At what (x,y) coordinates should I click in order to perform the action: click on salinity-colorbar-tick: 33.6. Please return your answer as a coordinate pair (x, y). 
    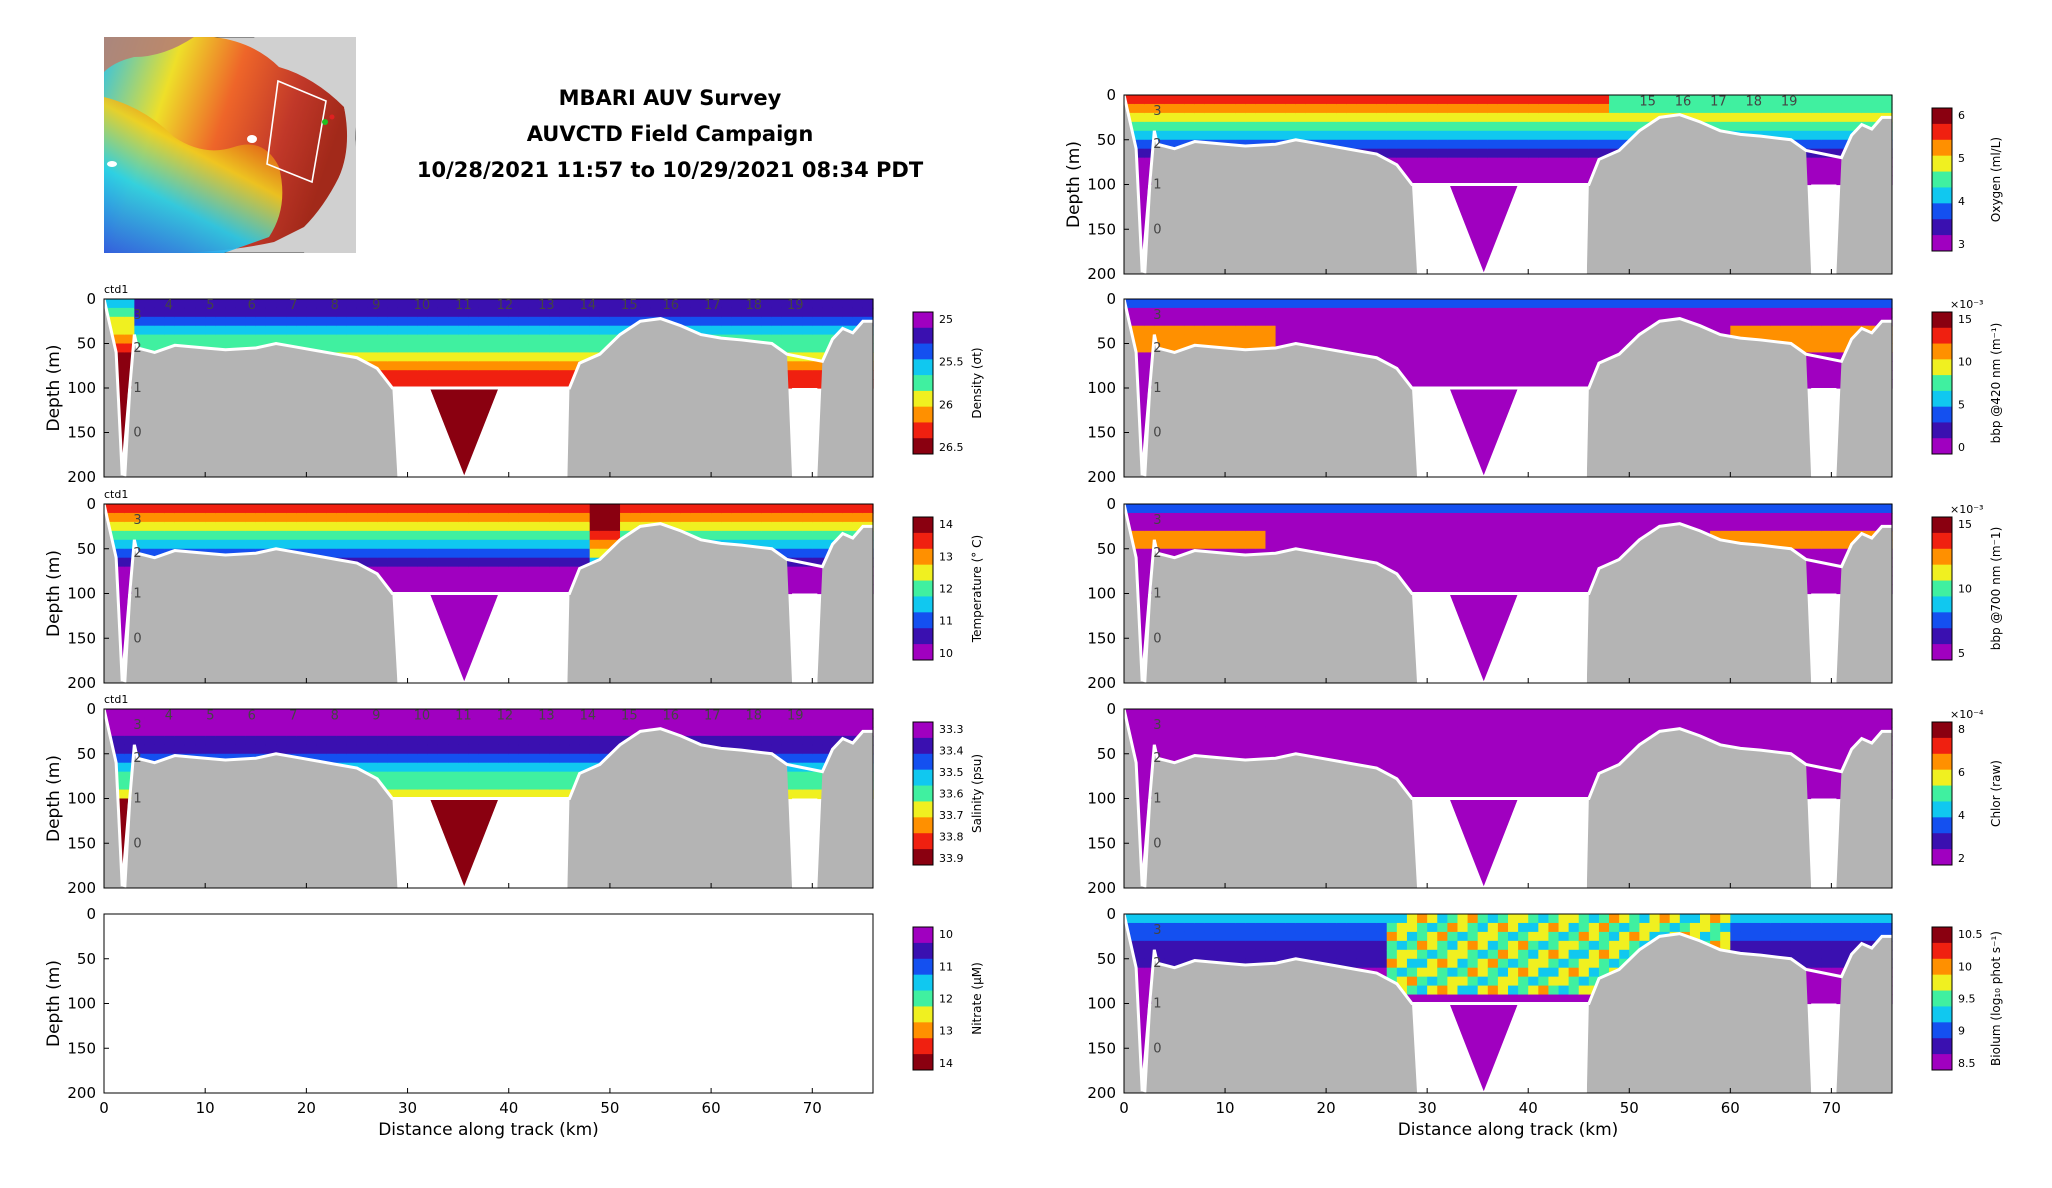
    Looking at the image, I should click on (951, 794).